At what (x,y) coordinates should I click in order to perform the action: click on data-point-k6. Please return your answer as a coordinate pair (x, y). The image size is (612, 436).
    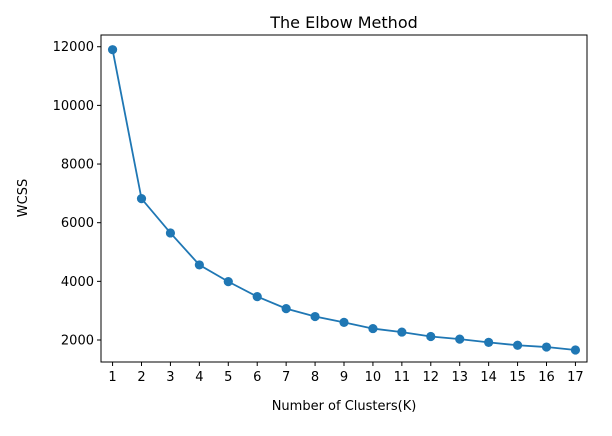
    Looking at the image, I should click on (257, 297).